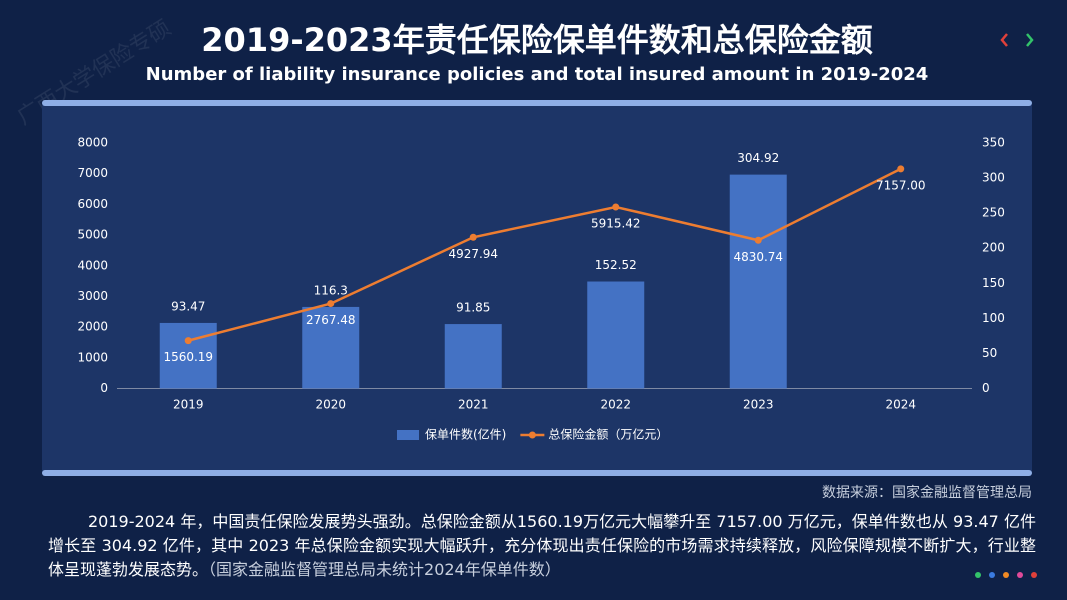  Describe the element at coordinates (92, 204) in the screenshot. I see `y-tick-label: 6000` at that location.